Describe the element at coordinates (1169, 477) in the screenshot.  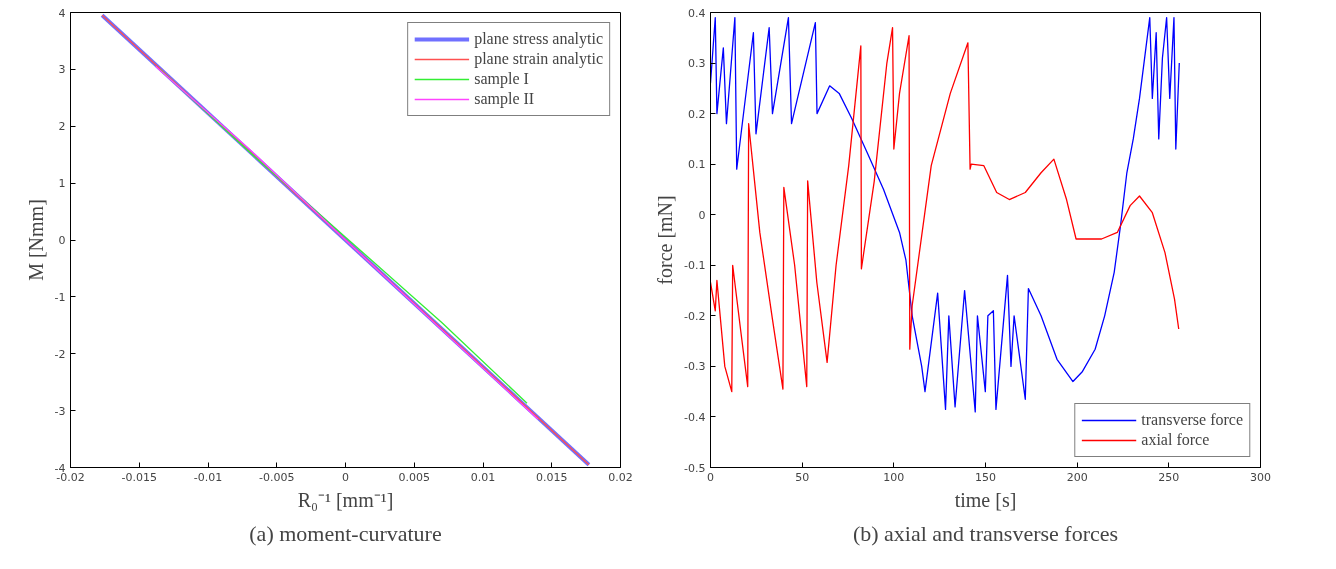
I see `x-tick-label: 250` at that location.